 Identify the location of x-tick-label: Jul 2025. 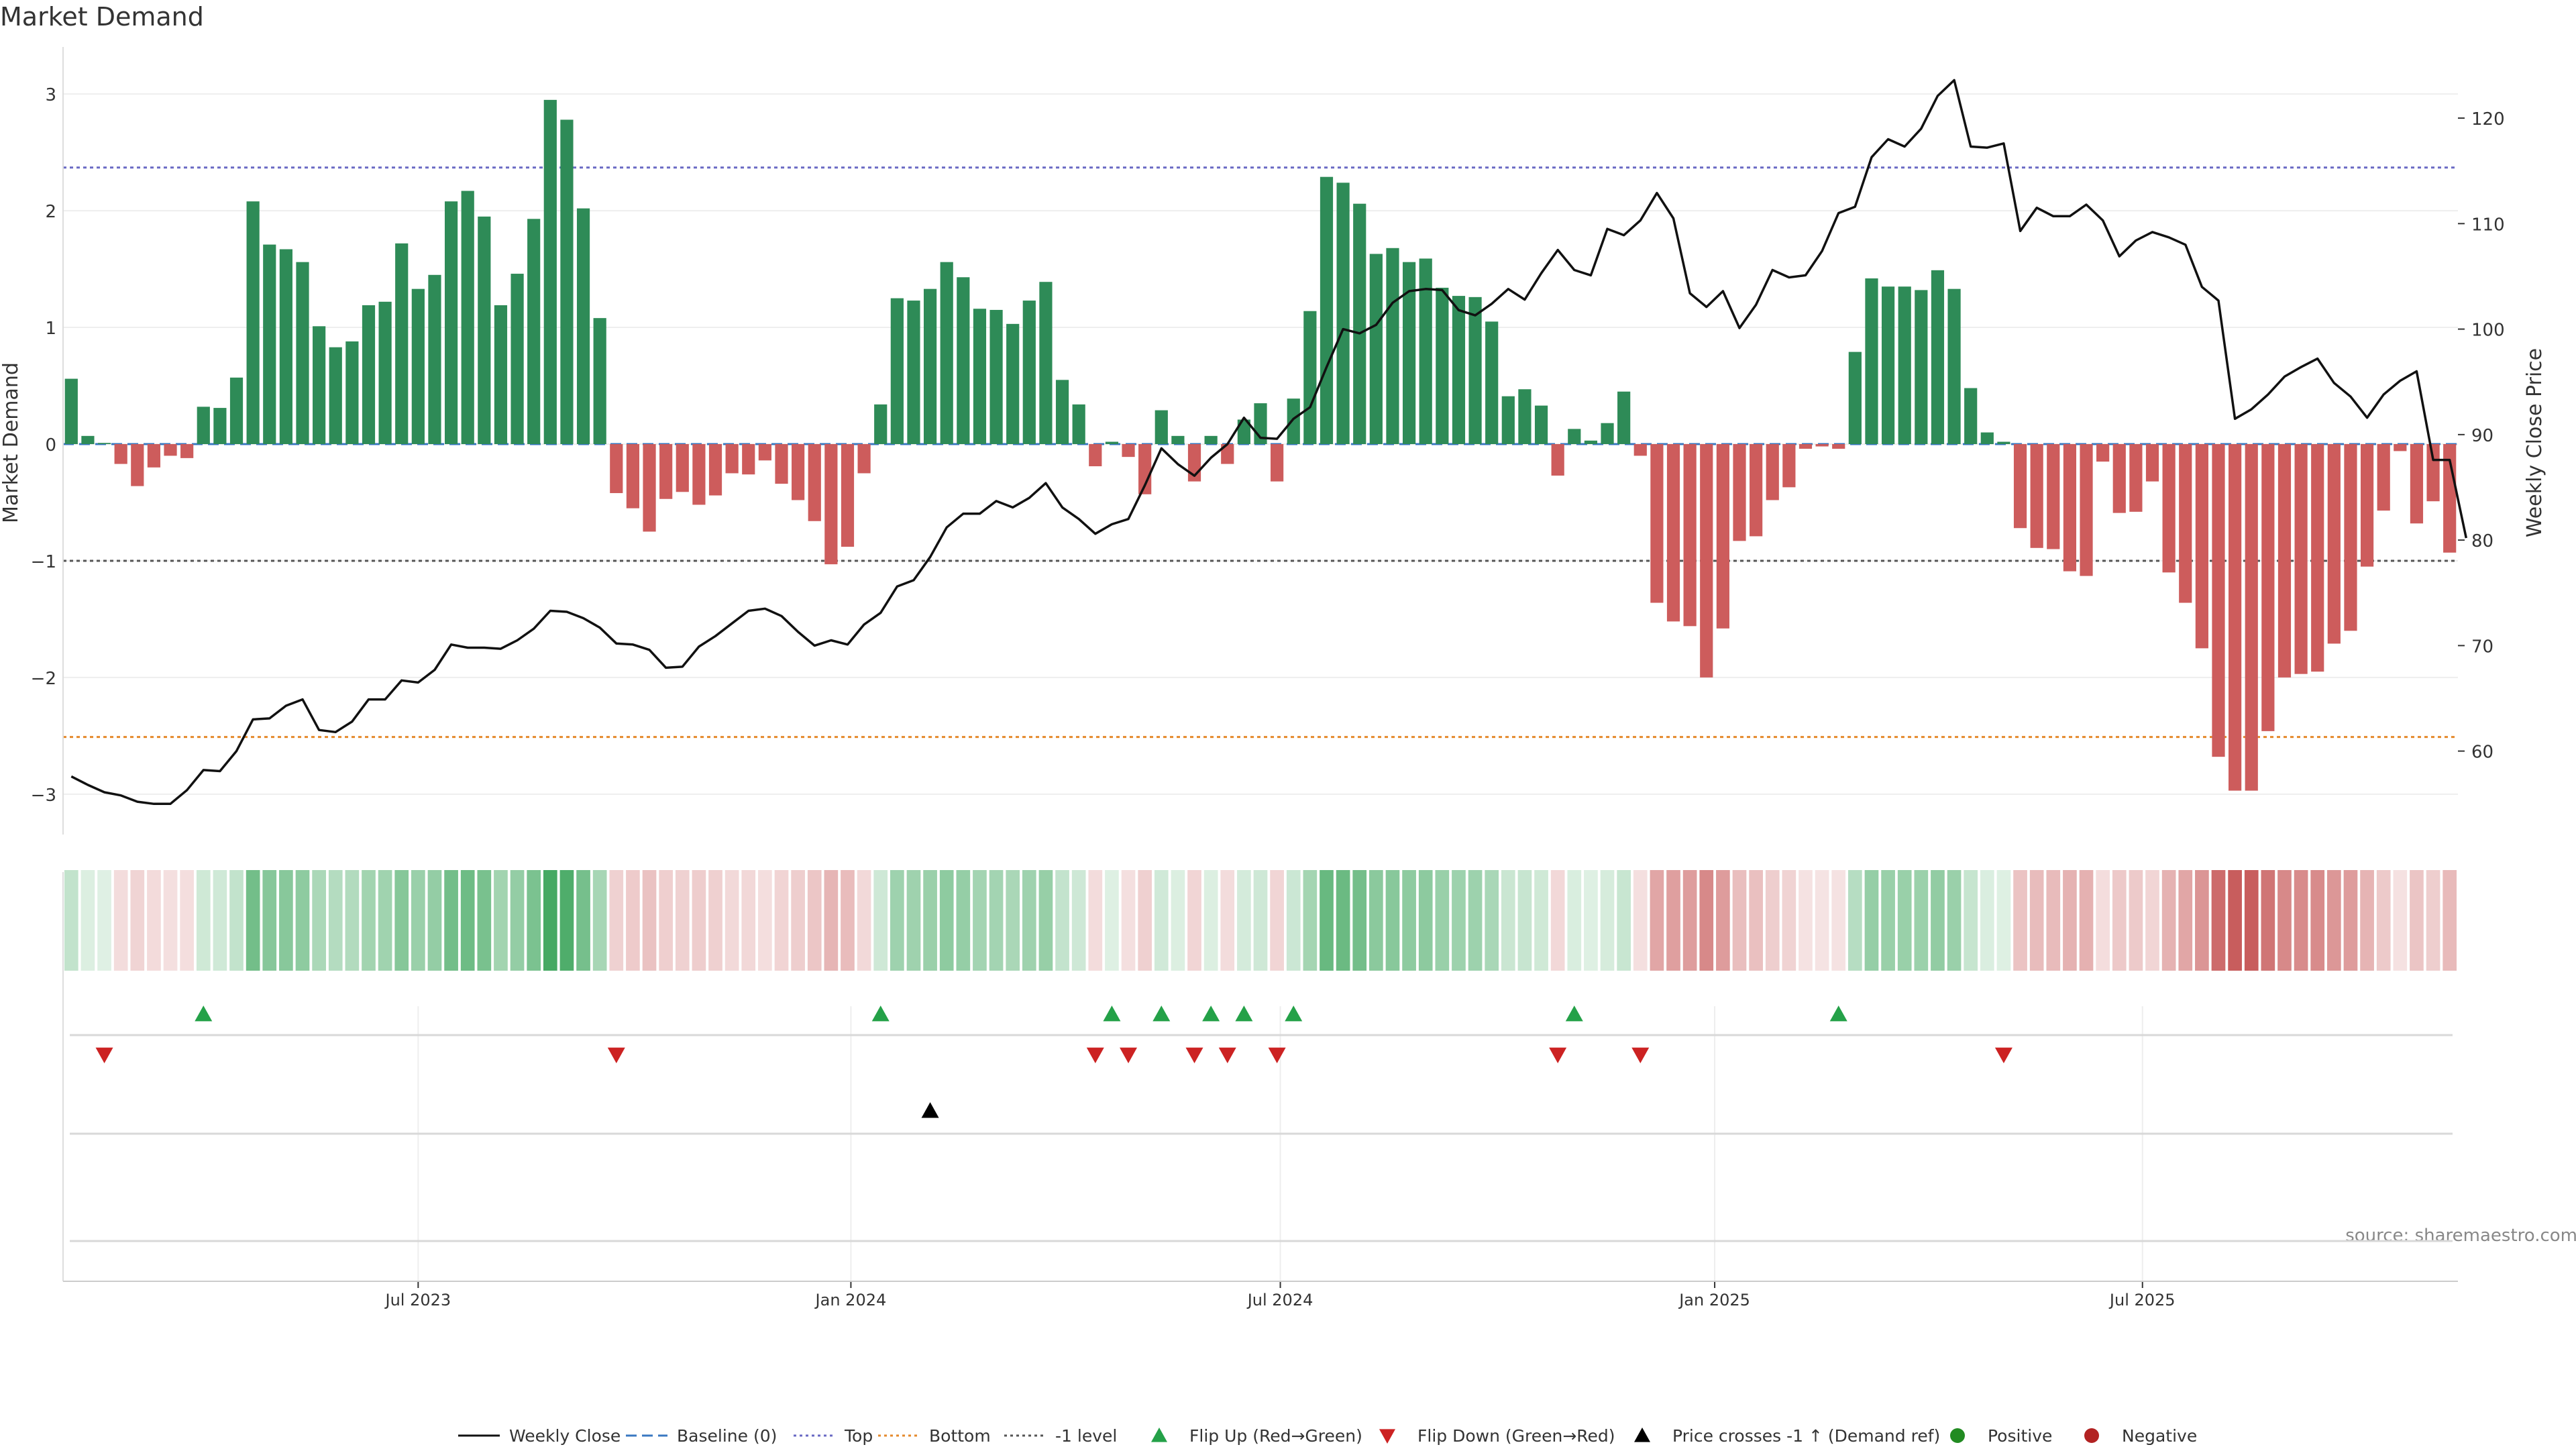
(2142, 1300).